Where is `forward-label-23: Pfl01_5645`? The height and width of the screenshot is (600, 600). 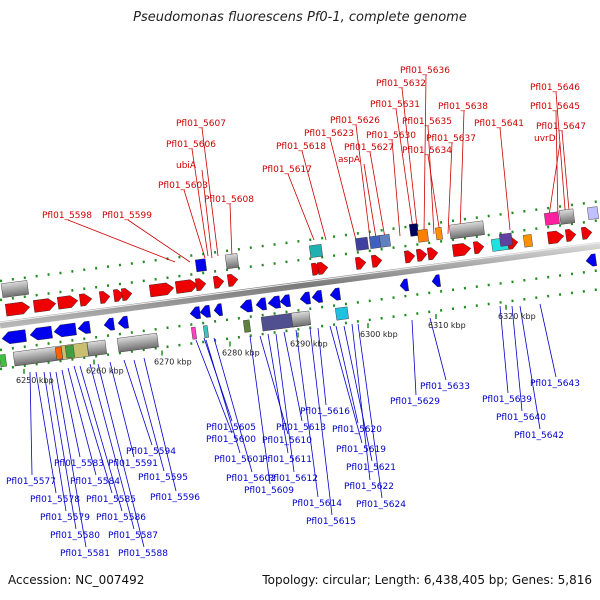
forward-label-23: Pfl01_5645 is located at coordinates (555, 107).